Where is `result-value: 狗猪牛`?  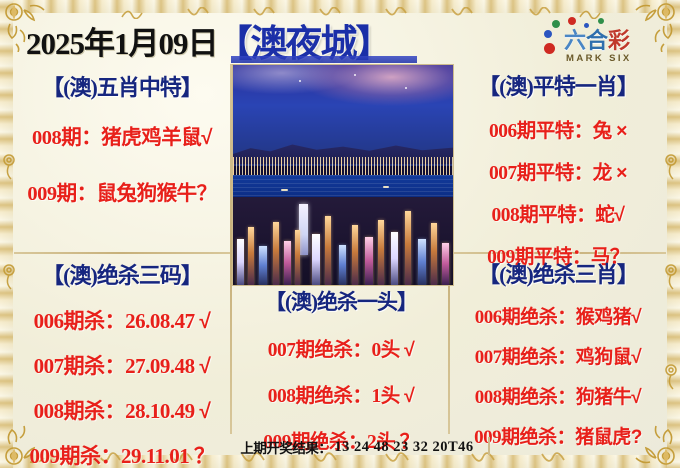
result-value: 狗猪牛 is located at coordinates (603, 397).